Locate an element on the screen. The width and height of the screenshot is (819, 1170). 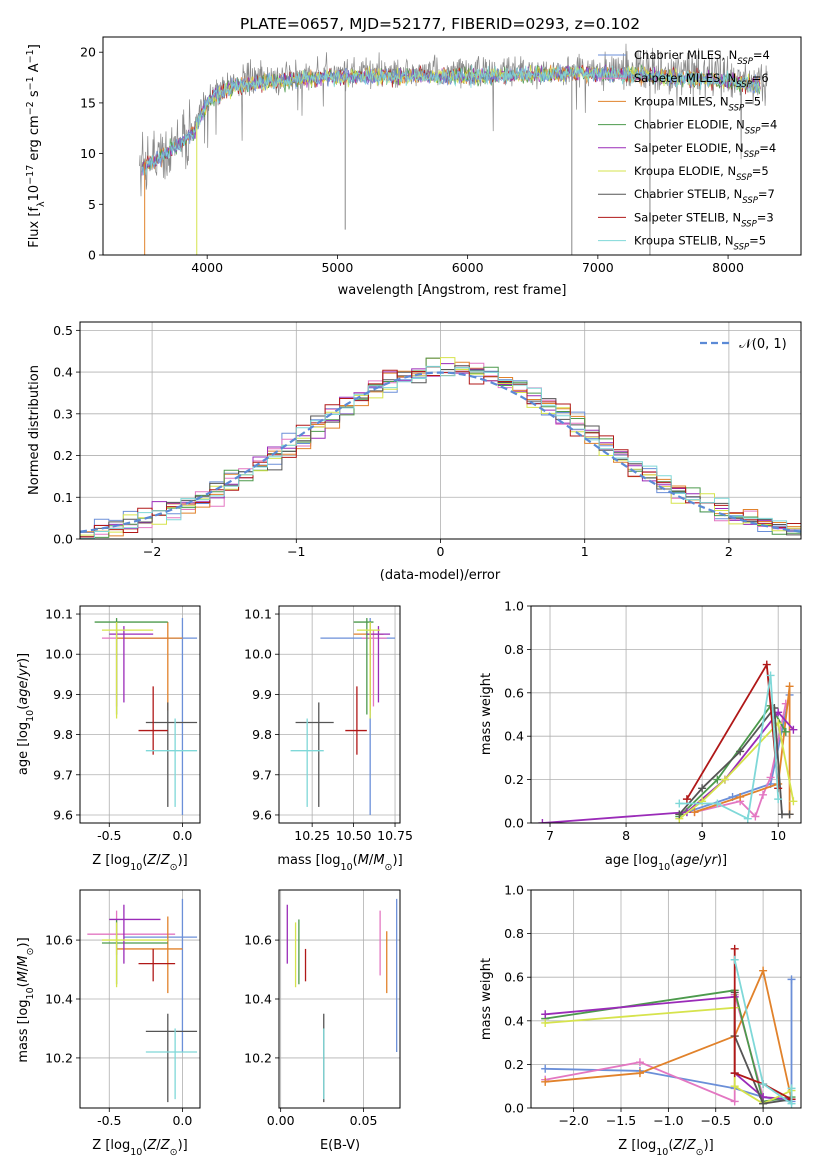
x-tick-label: 10.50 is located at coordinates (354, 835).